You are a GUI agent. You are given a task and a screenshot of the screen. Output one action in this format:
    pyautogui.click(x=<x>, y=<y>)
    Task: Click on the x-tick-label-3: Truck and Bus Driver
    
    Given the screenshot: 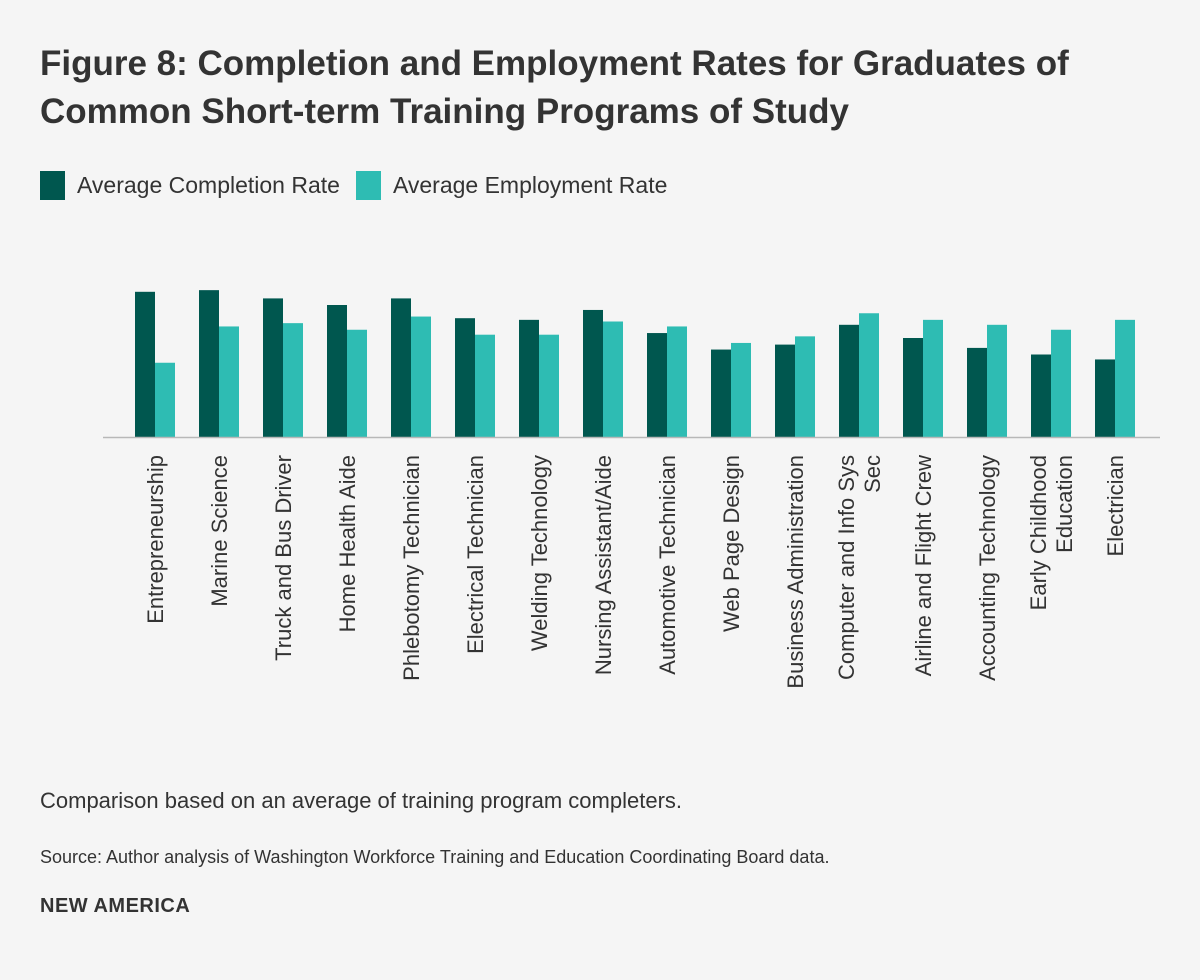 What is the action you would take?
    pyautogui.click(x=283, y=558)
    